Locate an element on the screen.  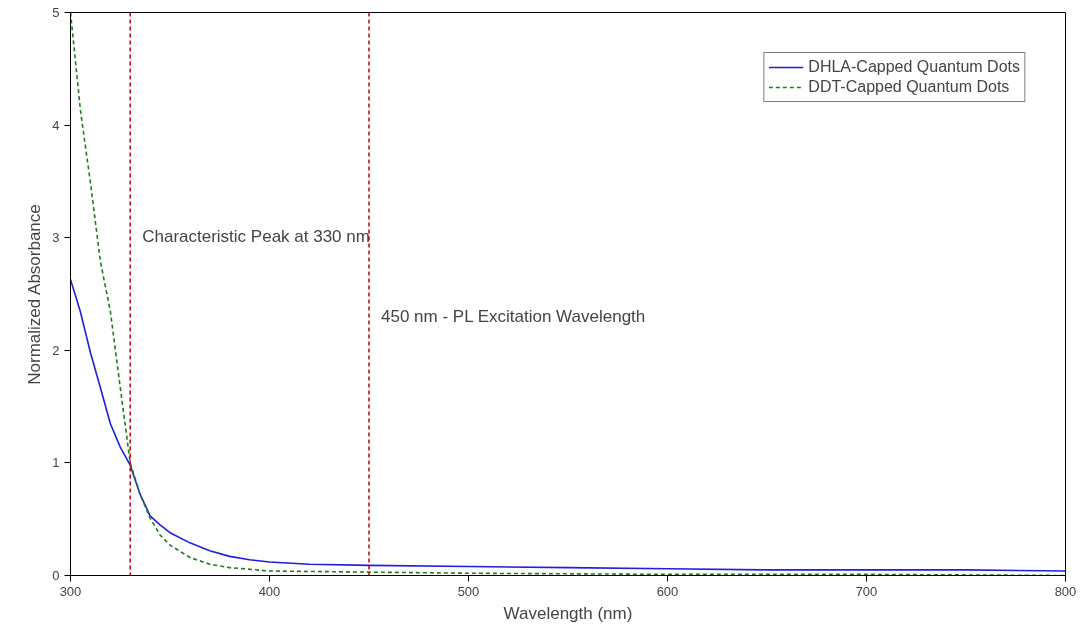
y-tick-label: 0 is located at coordinates (56, 575).